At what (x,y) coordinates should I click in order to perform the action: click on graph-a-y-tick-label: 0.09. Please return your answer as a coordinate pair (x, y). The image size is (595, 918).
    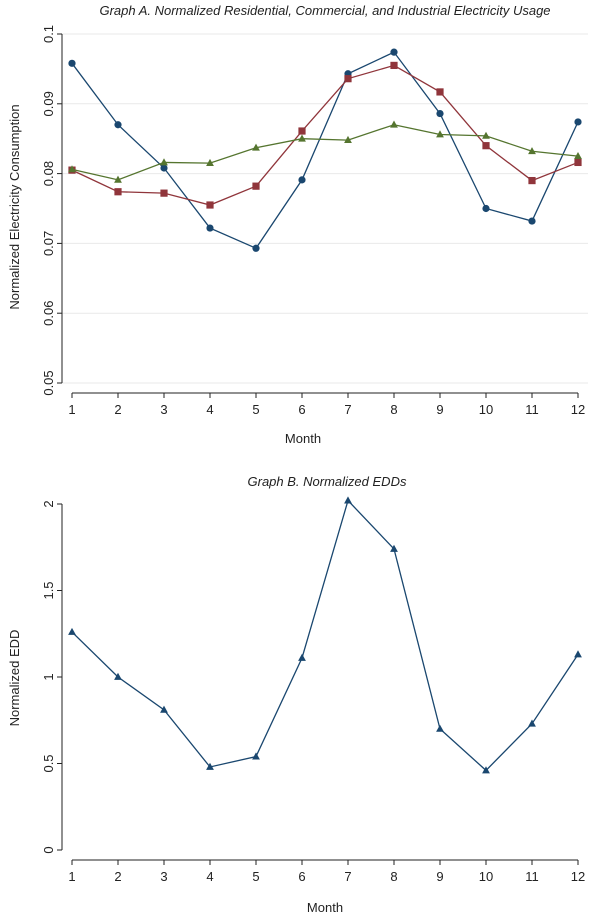
    Looking at the image, I should click on (48, 103).